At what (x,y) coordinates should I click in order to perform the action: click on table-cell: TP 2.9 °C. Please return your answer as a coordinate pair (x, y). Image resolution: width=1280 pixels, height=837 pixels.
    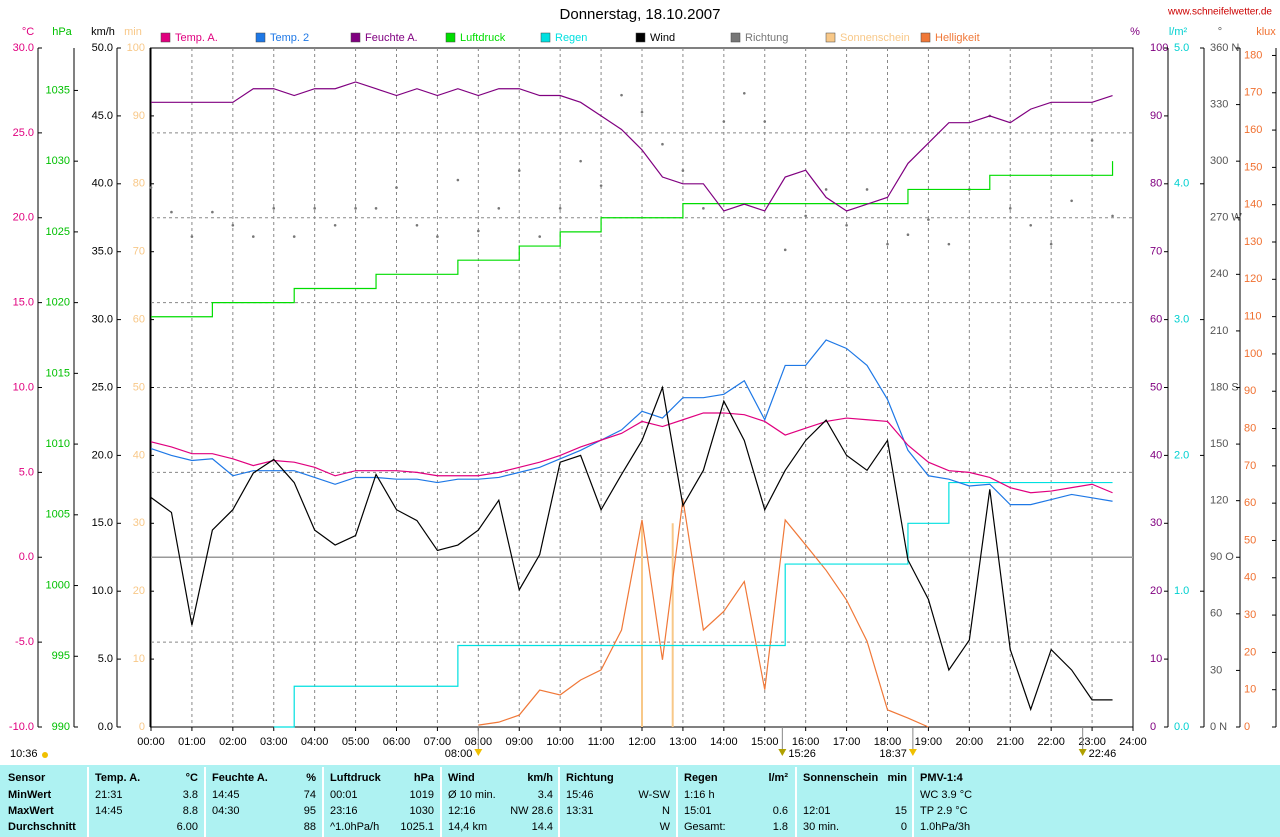
    Looking at the image, I should click on (944, 811).